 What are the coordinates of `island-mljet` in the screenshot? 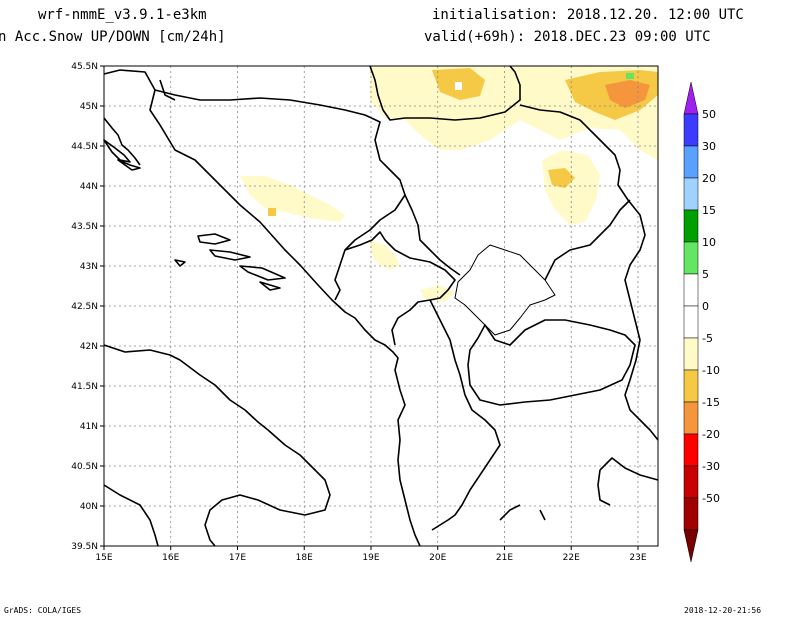 It's located at (270, 286).